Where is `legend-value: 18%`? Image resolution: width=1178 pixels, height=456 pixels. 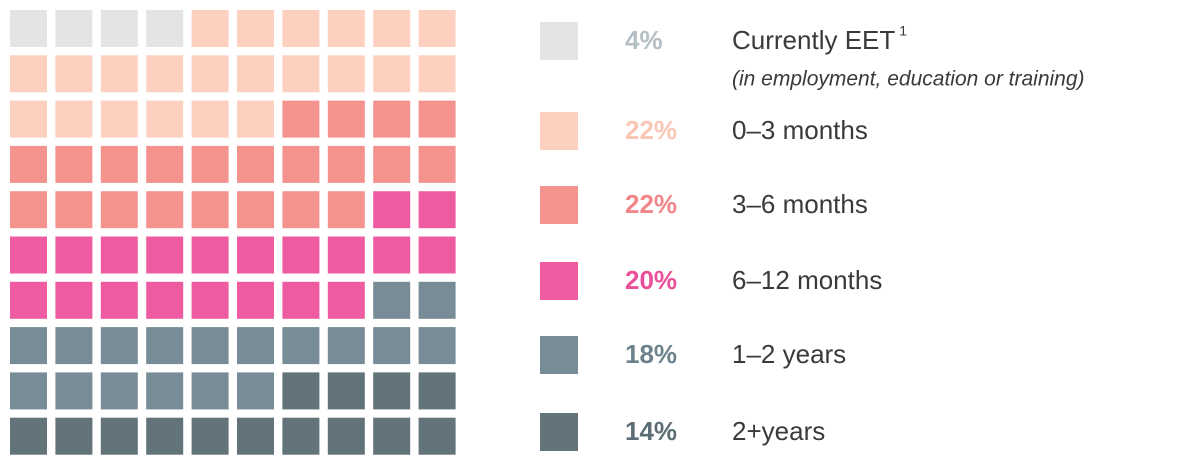 legend-value: 18% is located at coordinates (651, 354).